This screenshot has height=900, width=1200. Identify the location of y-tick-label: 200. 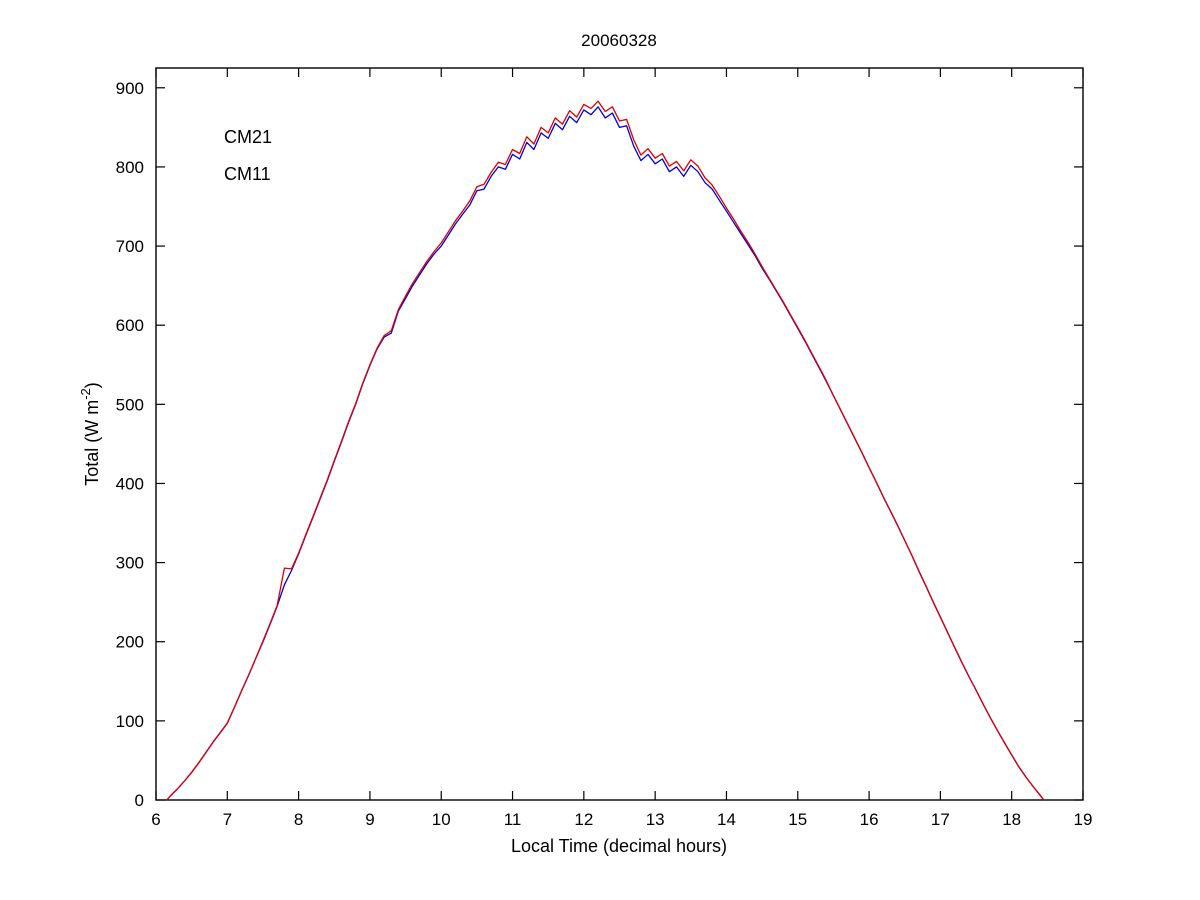
(130, 642).